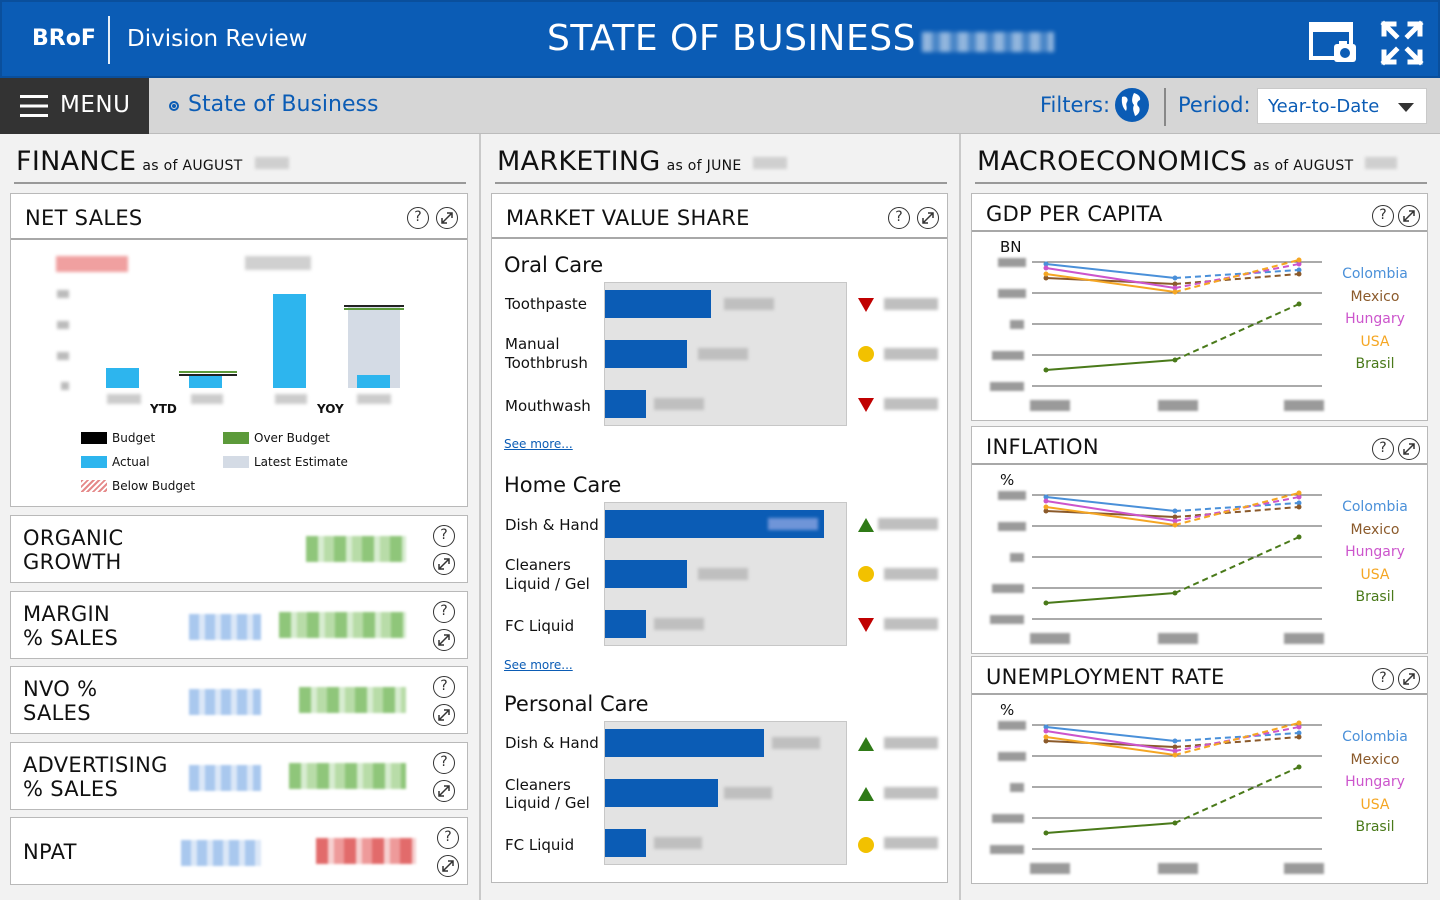  What do you see at coordinates (1342, 106) in the screenshot?
I see `period-select: Year-to-Date` at bounding box center [1342, 106].